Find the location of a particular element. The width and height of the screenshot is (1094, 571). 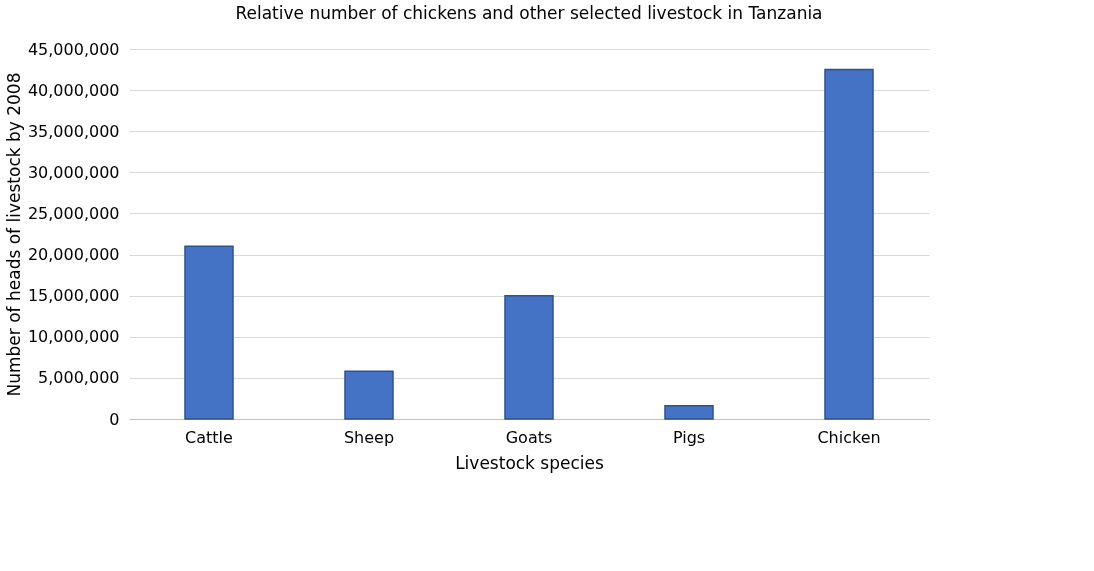

y-tick-label: 20,000,000 is located at coordinates (73, 255).